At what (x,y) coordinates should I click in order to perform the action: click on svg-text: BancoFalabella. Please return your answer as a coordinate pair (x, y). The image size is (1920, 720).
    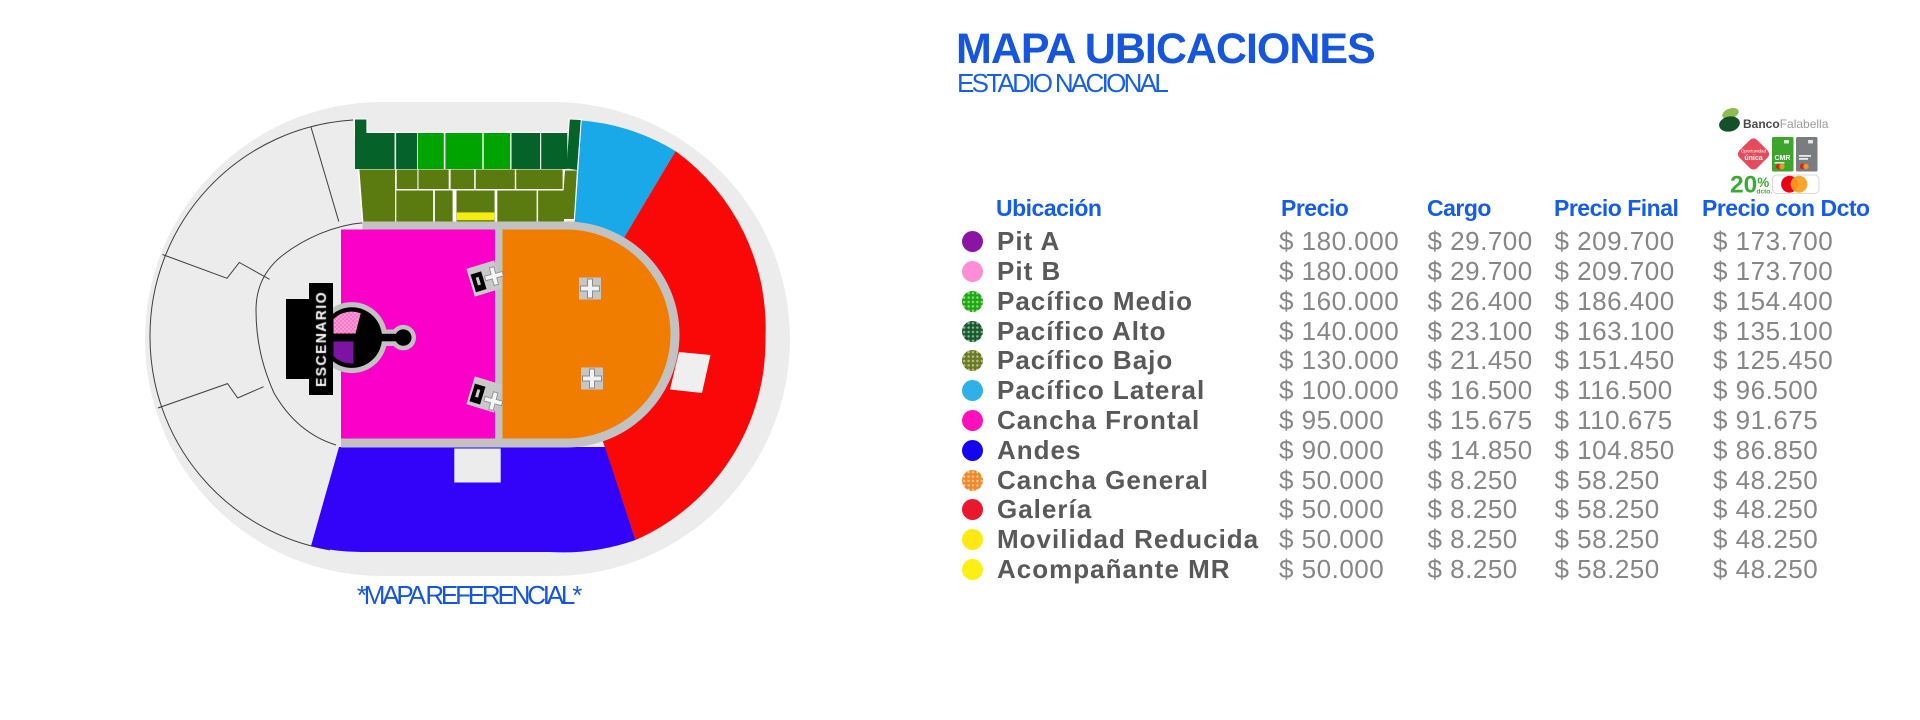
    Looking at the image, I should click on (1786, 124).